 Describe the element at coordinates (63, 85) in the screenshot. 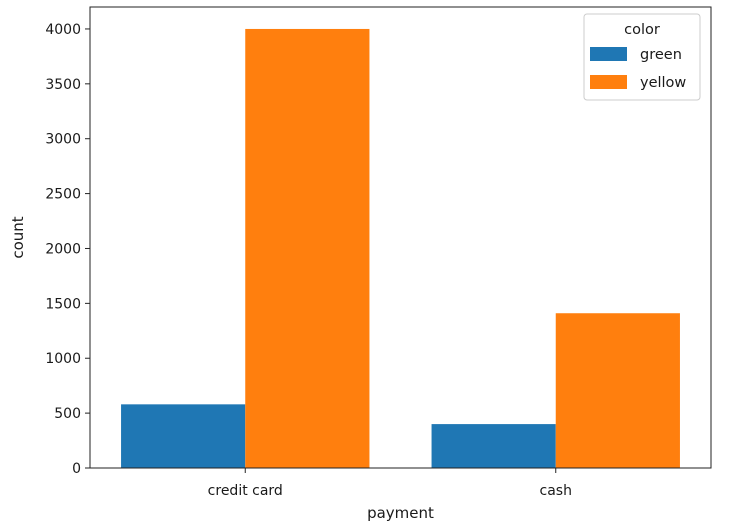

I see `y-tick-label: 3500` at that location.